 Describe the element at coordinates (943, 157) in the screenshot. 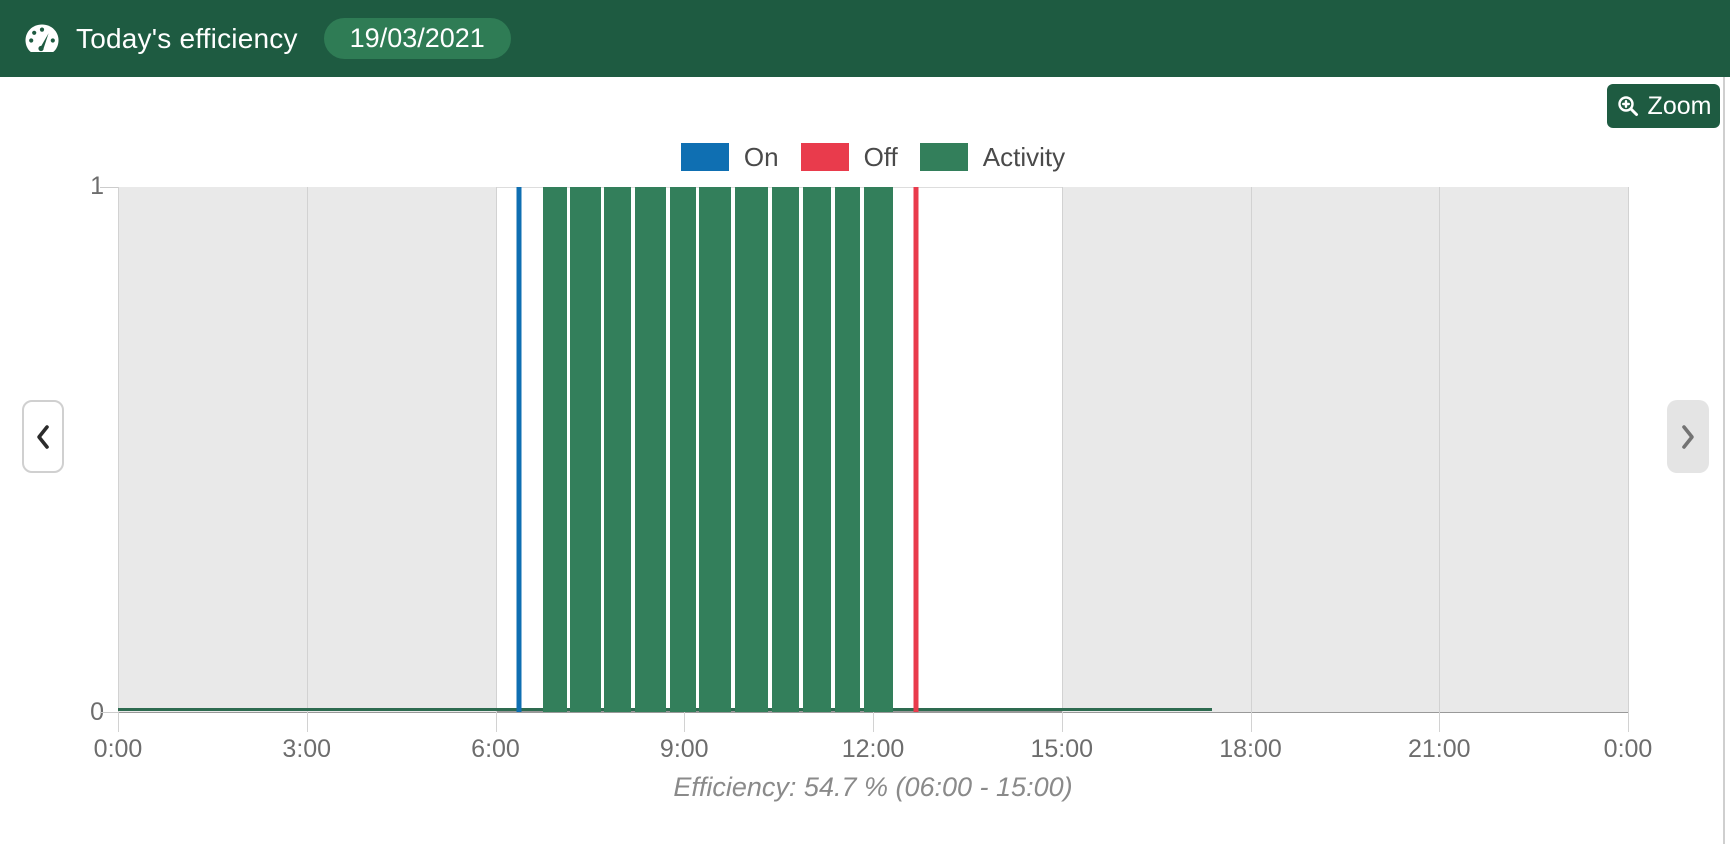

I see `legend-swatch-activity` at that location.